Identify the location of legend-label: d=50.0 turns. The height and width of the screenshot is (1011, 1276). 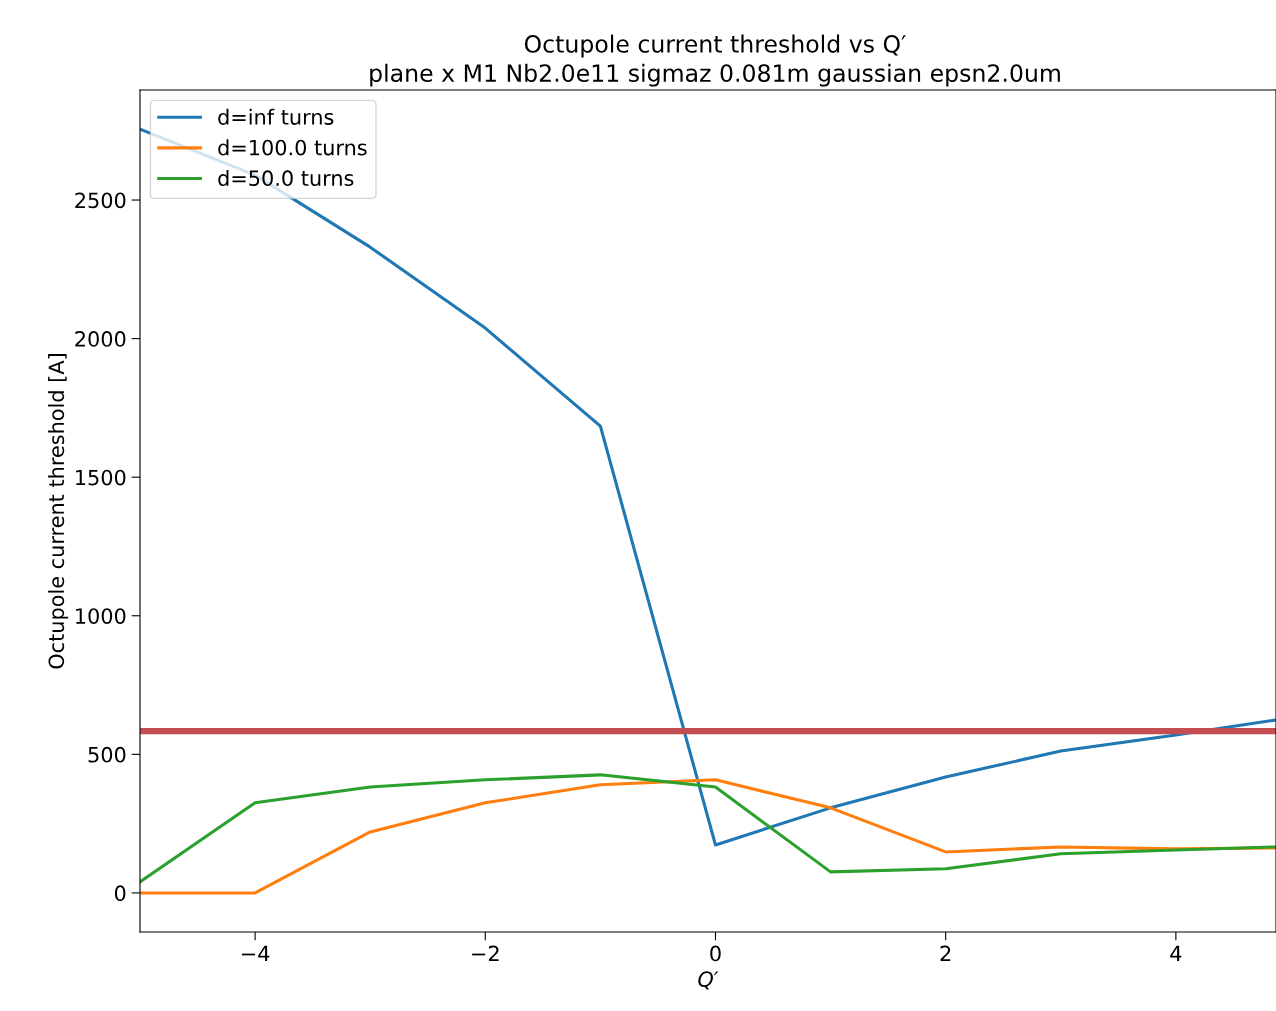
(286, 178).